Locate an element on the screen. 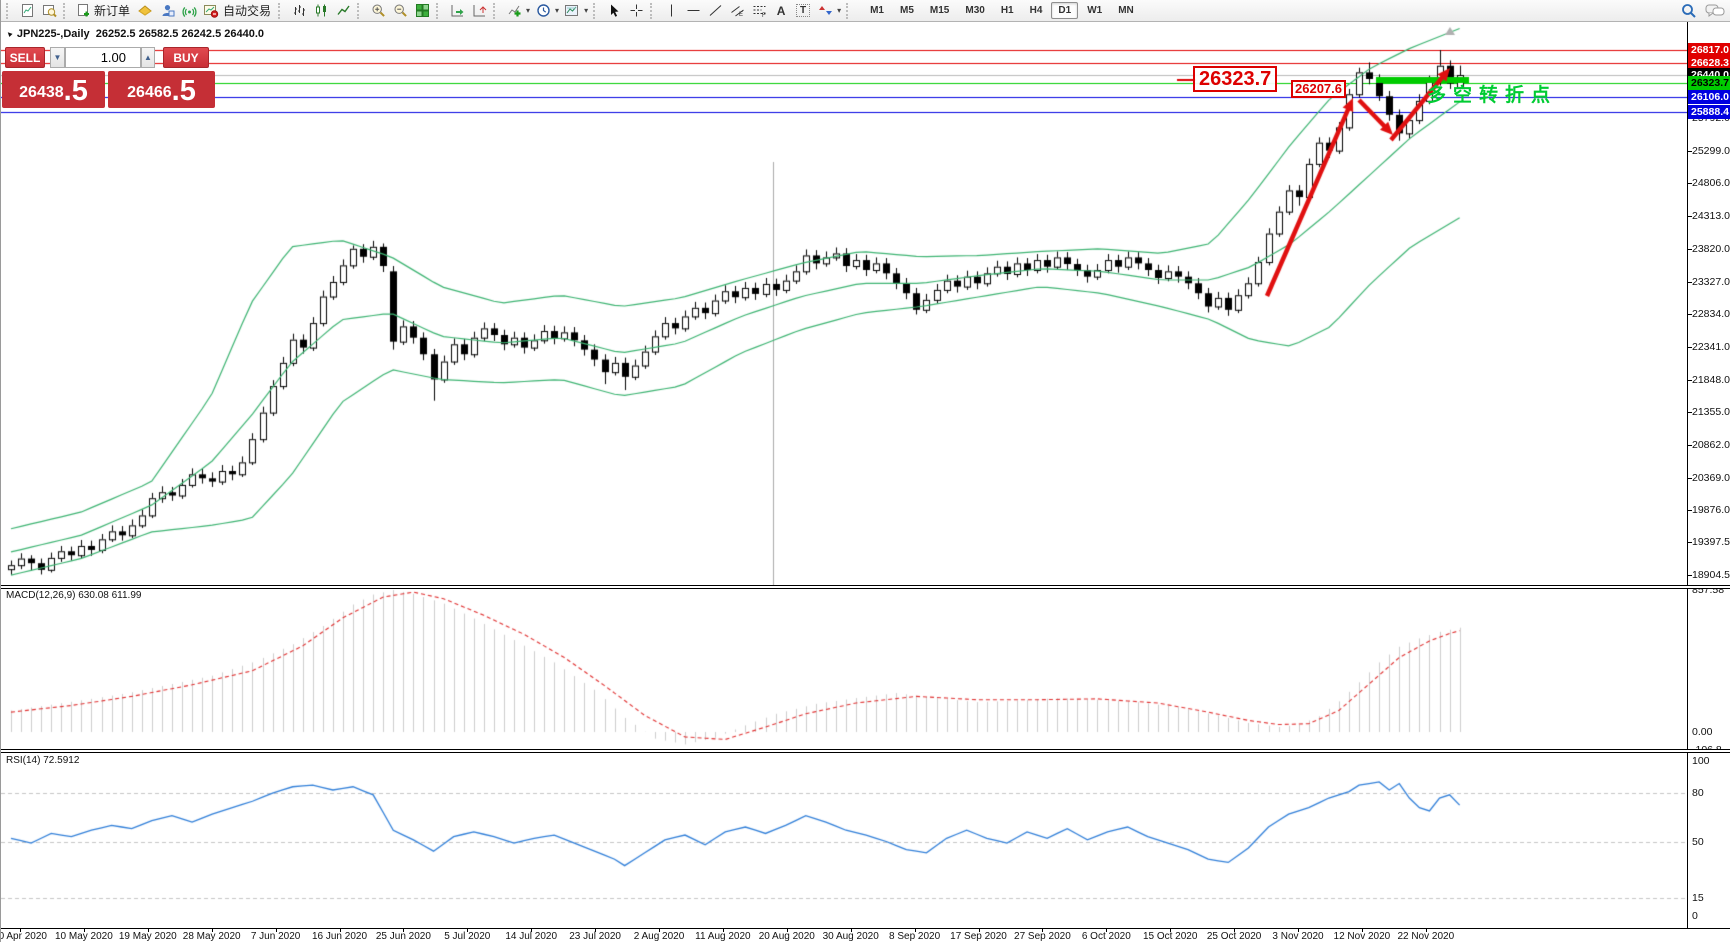  svg-text: F is located at coordinates (764, 15).